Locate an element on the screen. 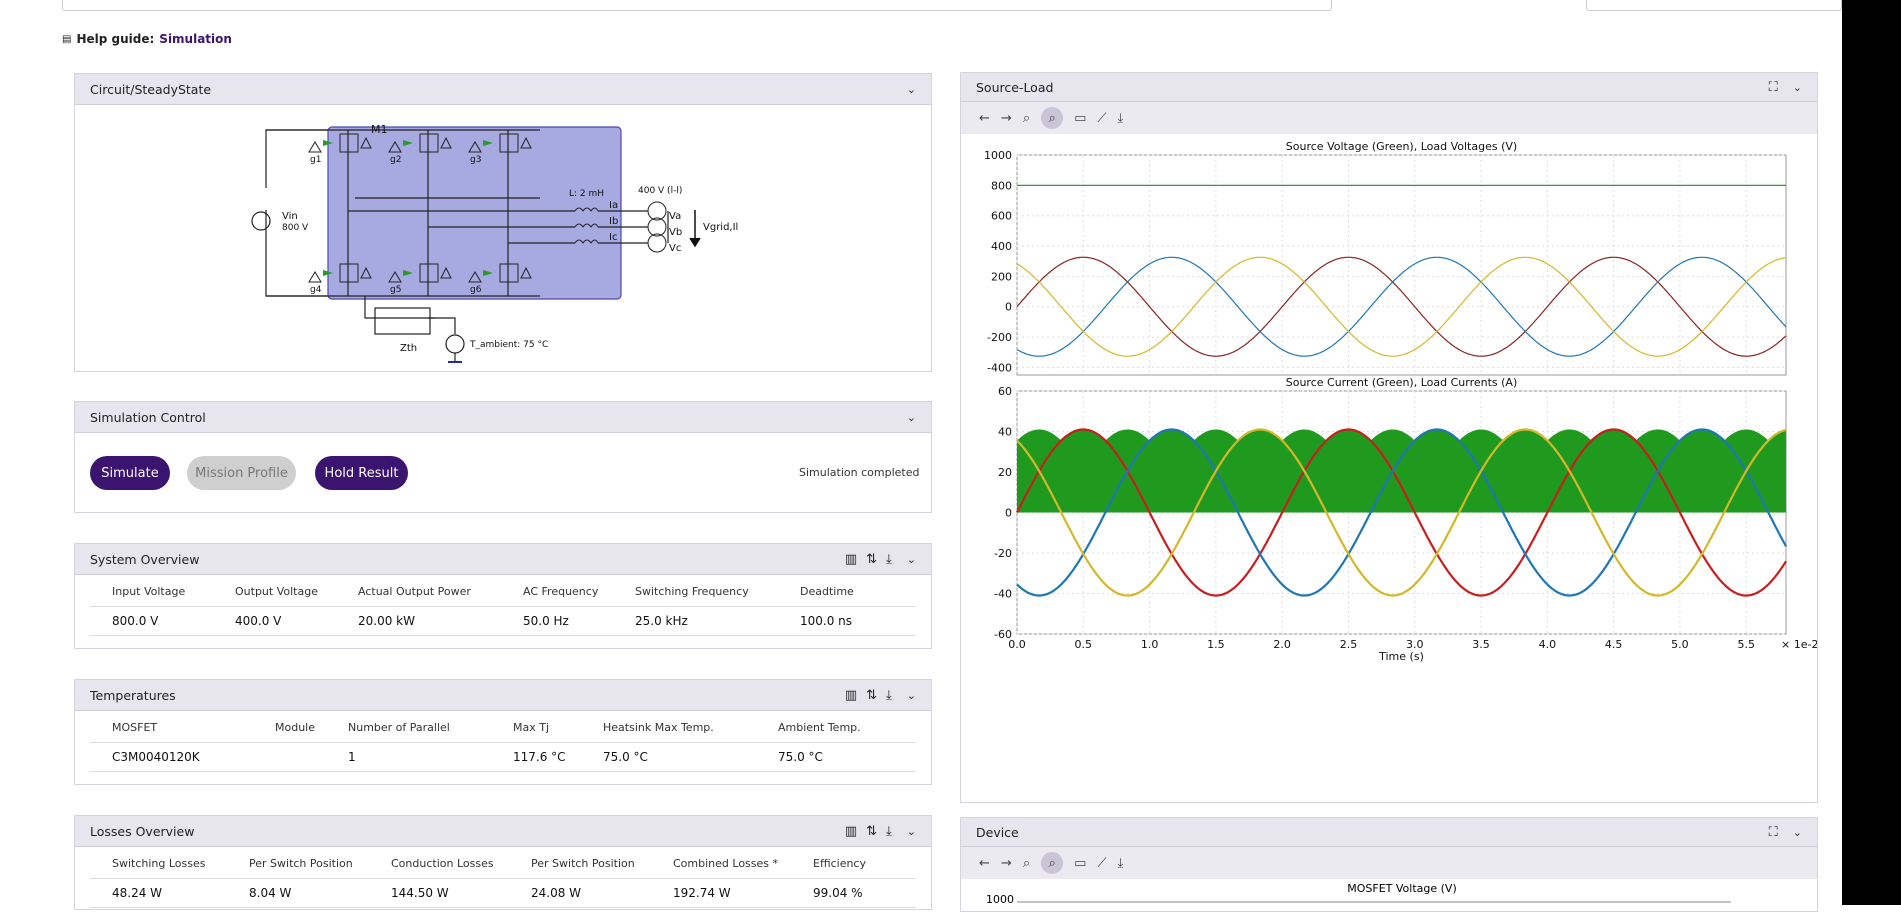  y-tick-label: -40 is located at coordinates (1003, 594).